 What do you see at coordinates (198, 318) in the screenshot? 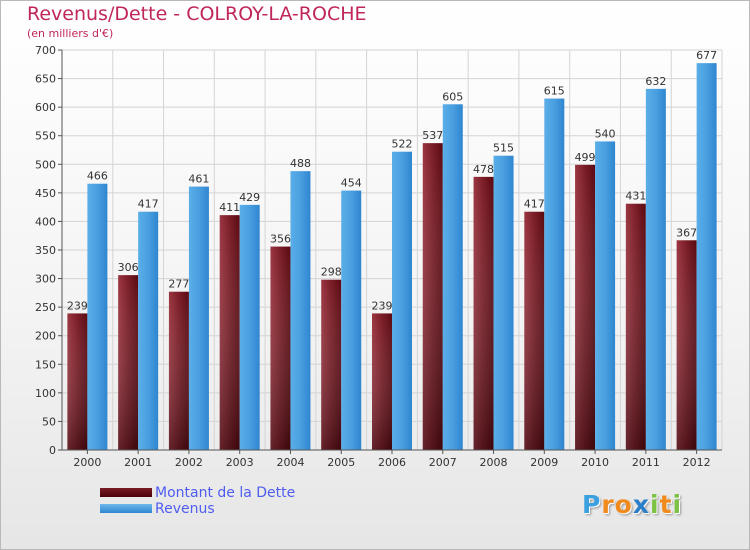
I see `bar-revenue-2002` at bounding box center [198, 318].